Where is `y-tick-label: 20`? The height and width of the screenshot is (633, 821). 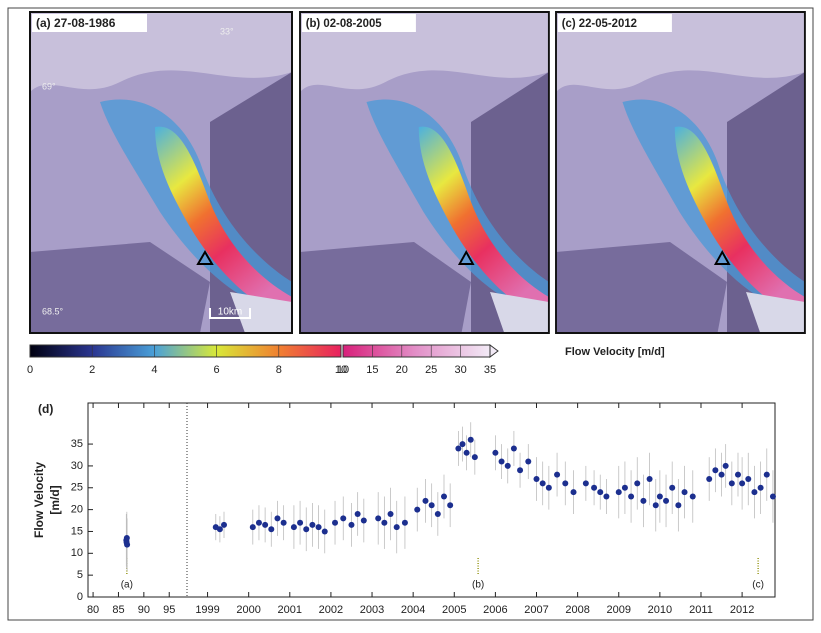
y-tick-label: 20 is located at coordinates (77, 510).